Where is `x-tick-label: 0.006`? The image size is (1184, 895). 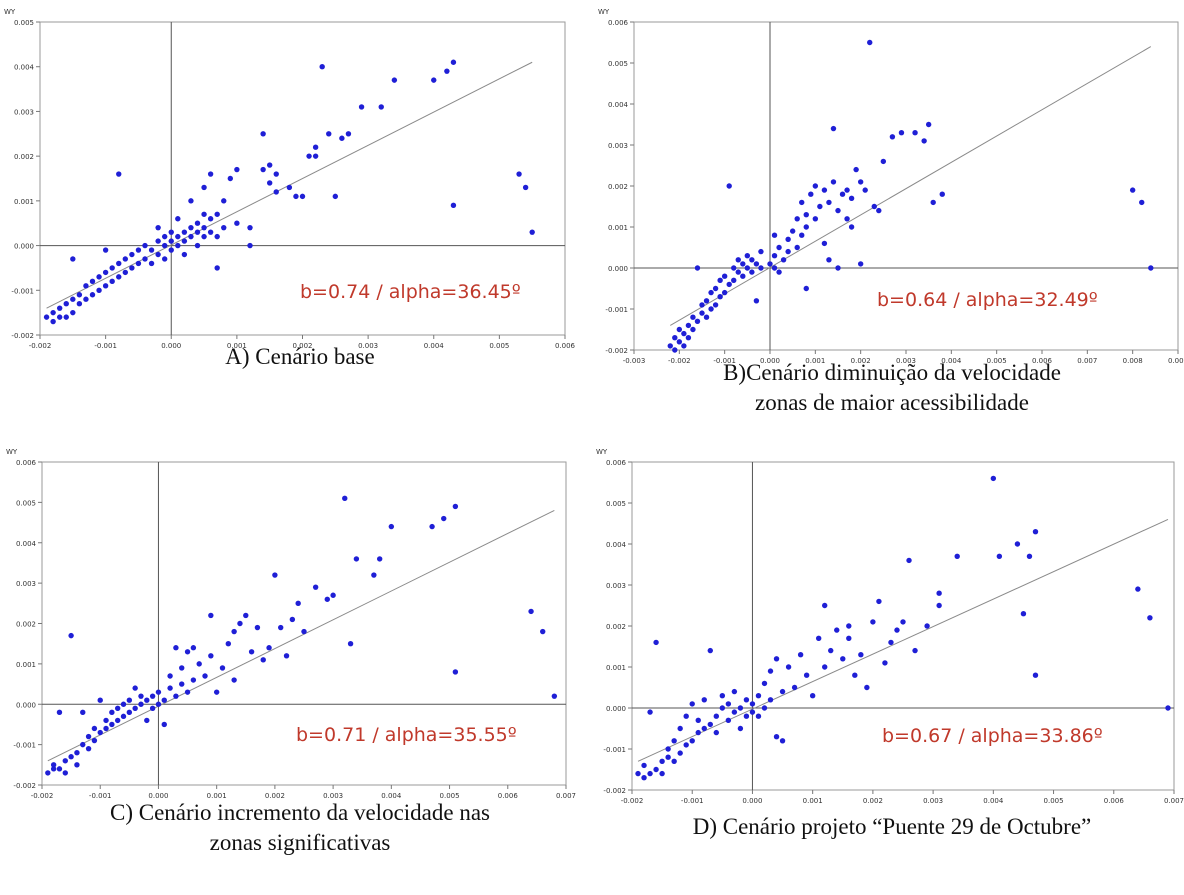 x-tick-label: 0.006 is located at coordinates (508, 796).